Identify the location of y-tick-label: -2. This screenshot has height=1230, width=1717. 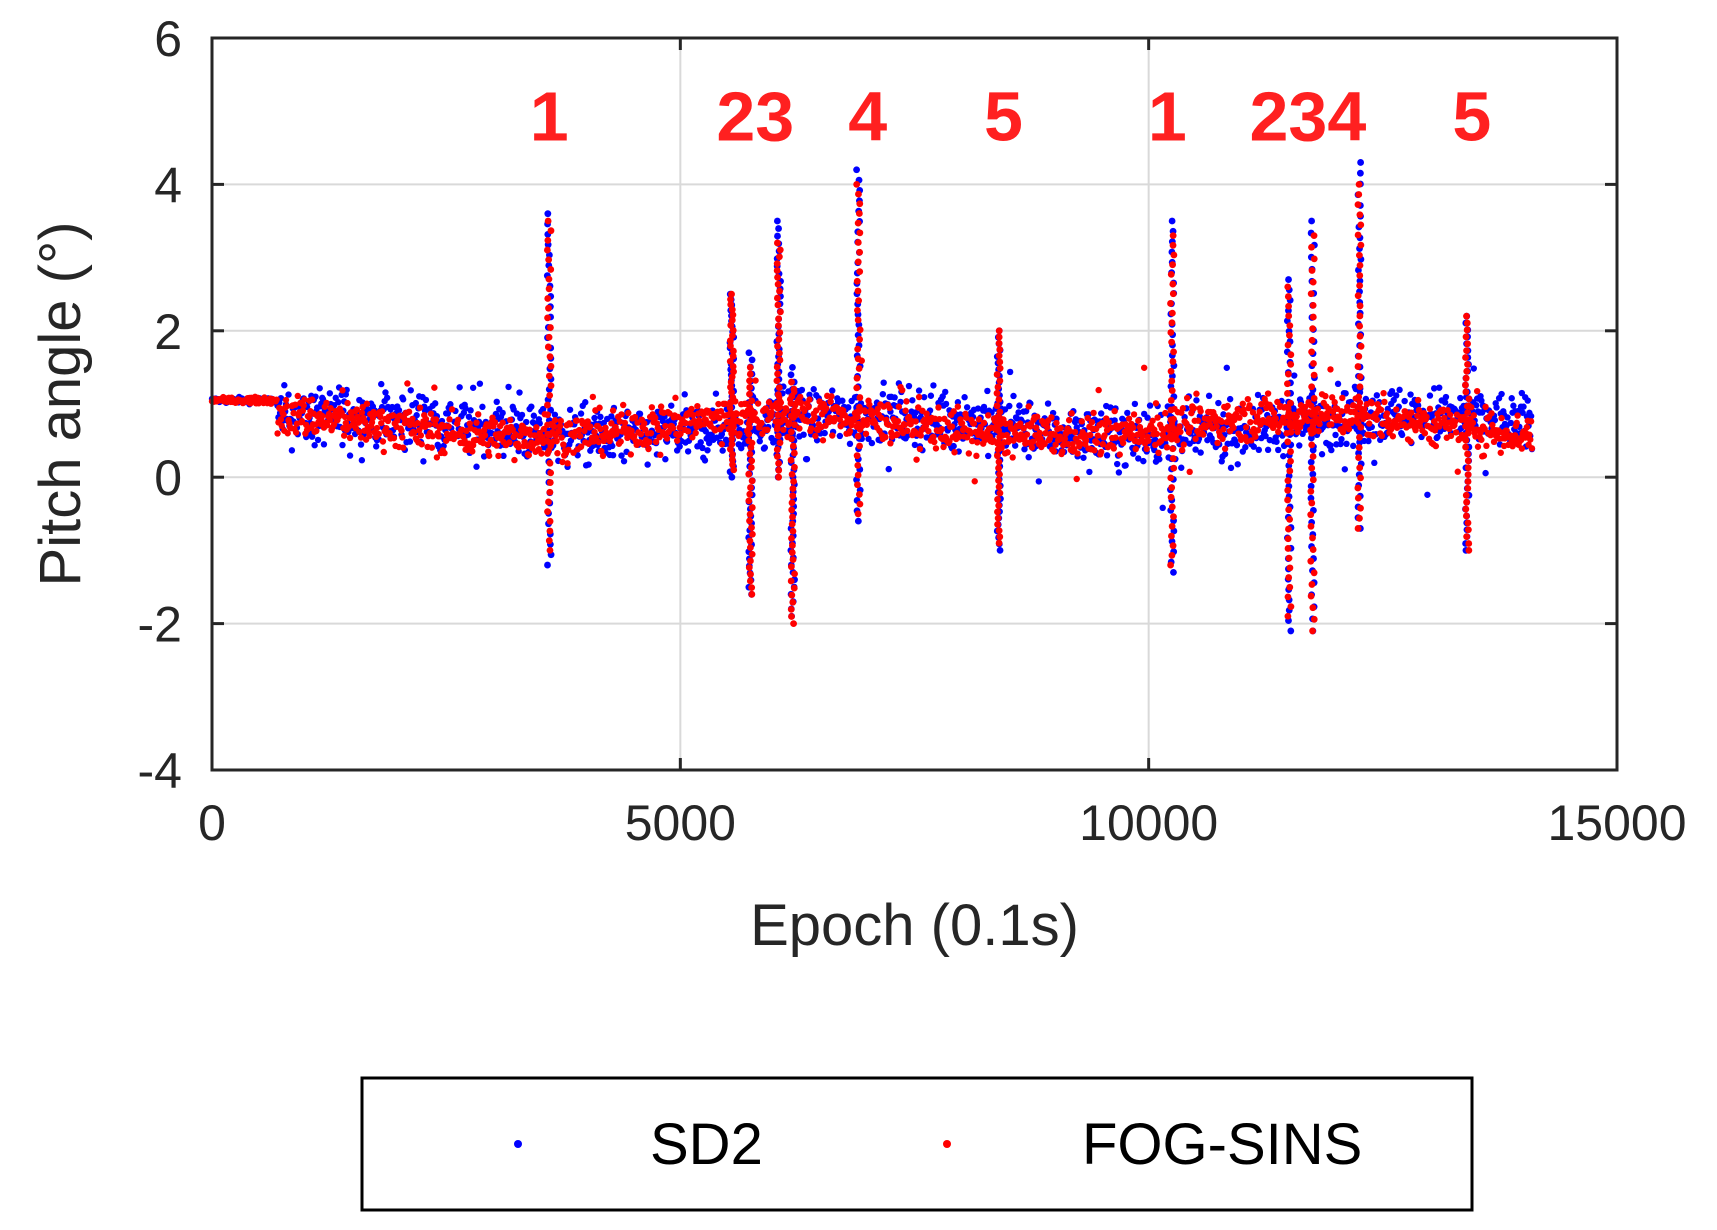
(160, 625).